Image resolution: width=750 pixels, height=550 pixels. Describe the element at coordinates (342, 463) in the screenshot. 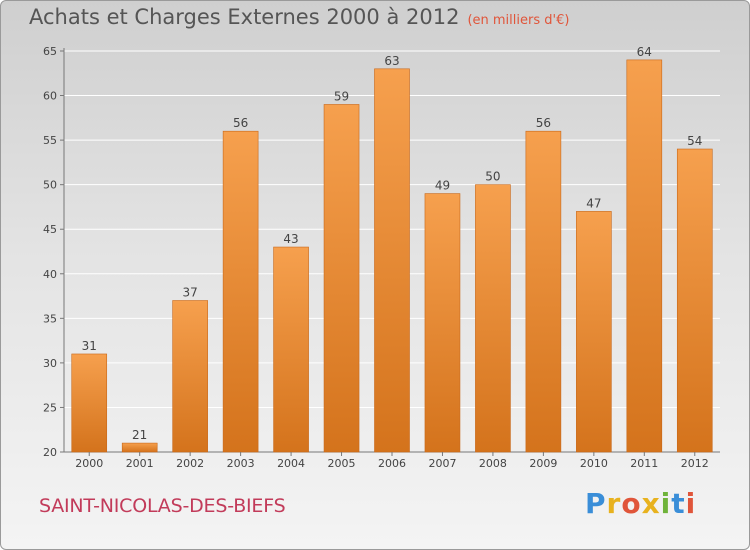

I see `x-tick-label: 2005` at that location.